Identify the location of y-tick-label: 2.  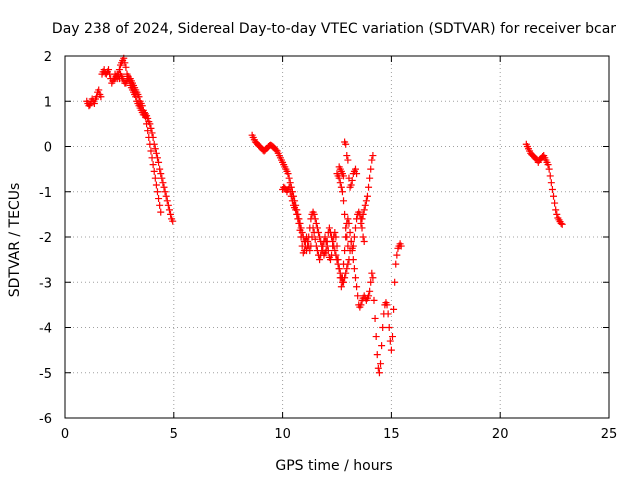
(48, 57).